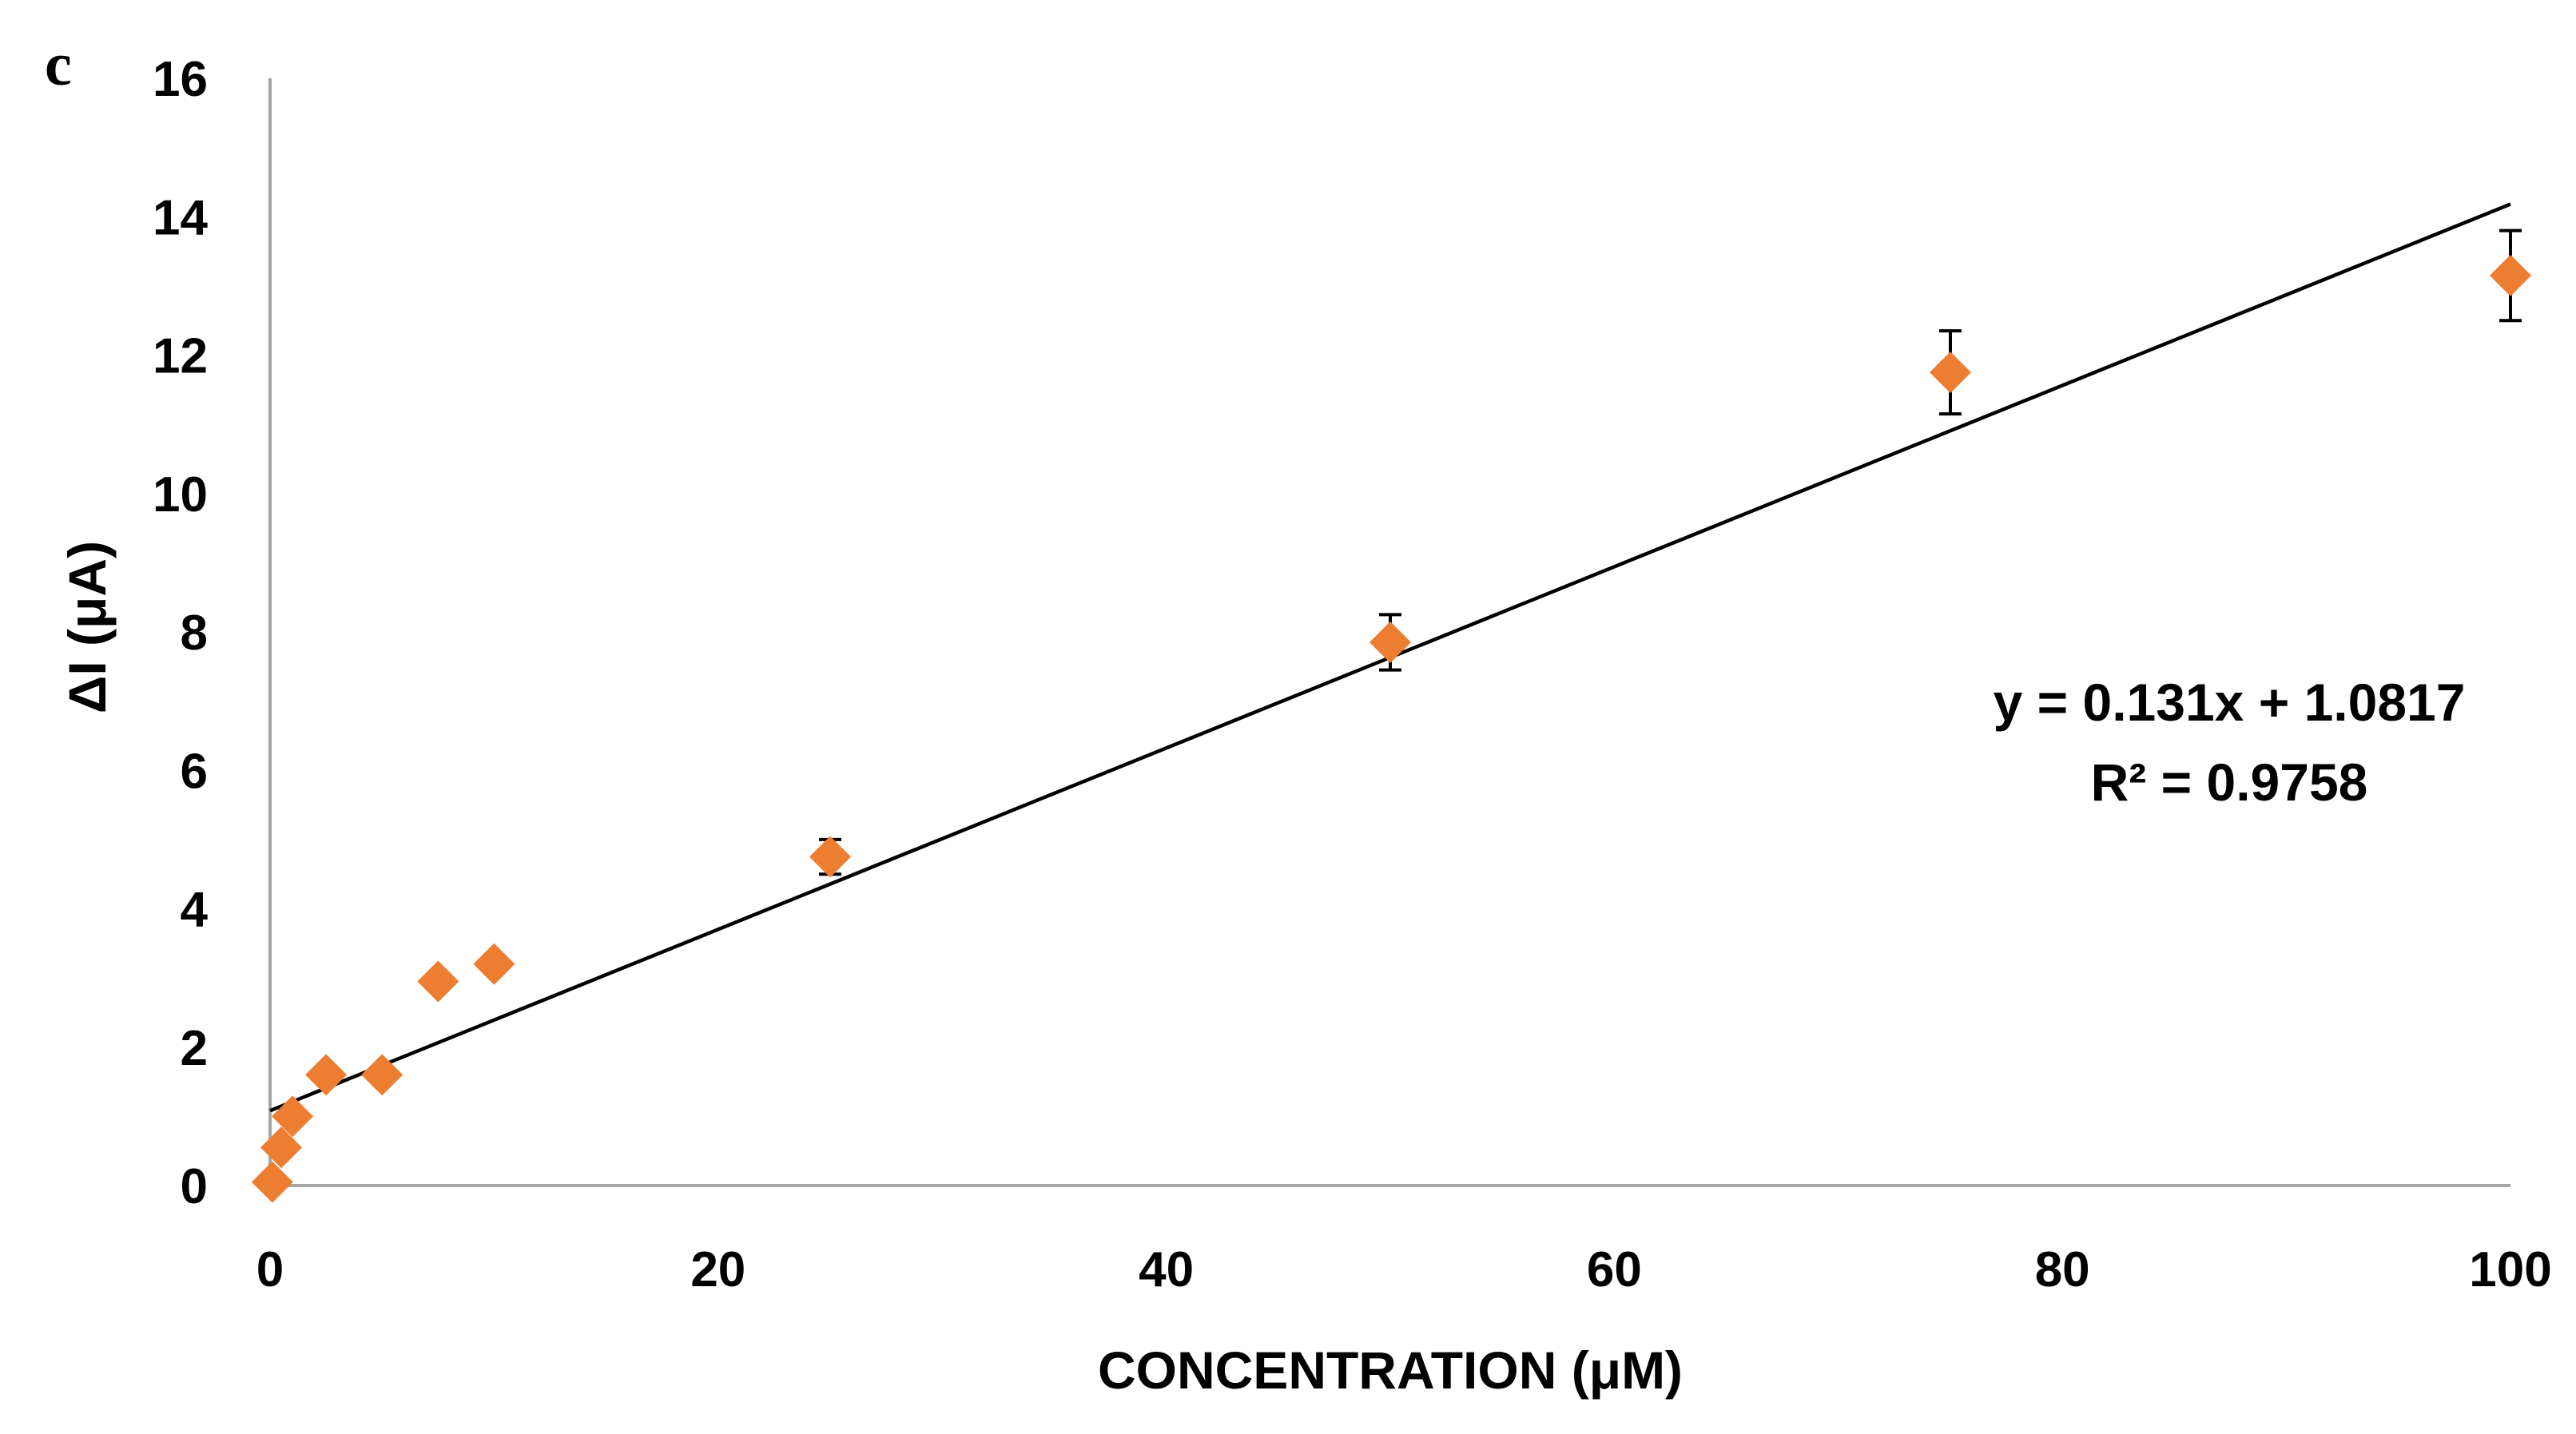  I want to click on y-tick-label: 8, so click(194, 633).